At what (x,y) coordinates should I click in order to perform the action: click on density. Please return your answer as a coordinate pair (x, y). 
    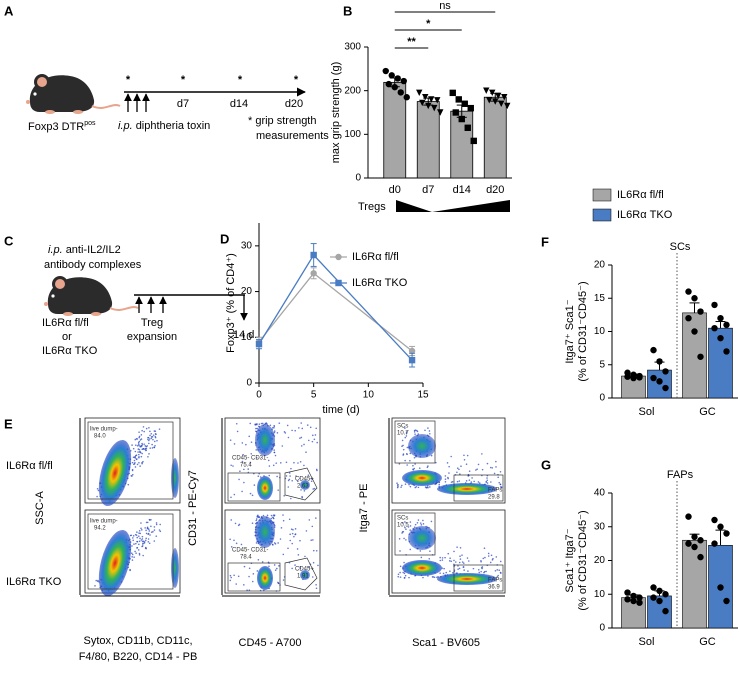
    Looking at the image, I should click on (265, 532).